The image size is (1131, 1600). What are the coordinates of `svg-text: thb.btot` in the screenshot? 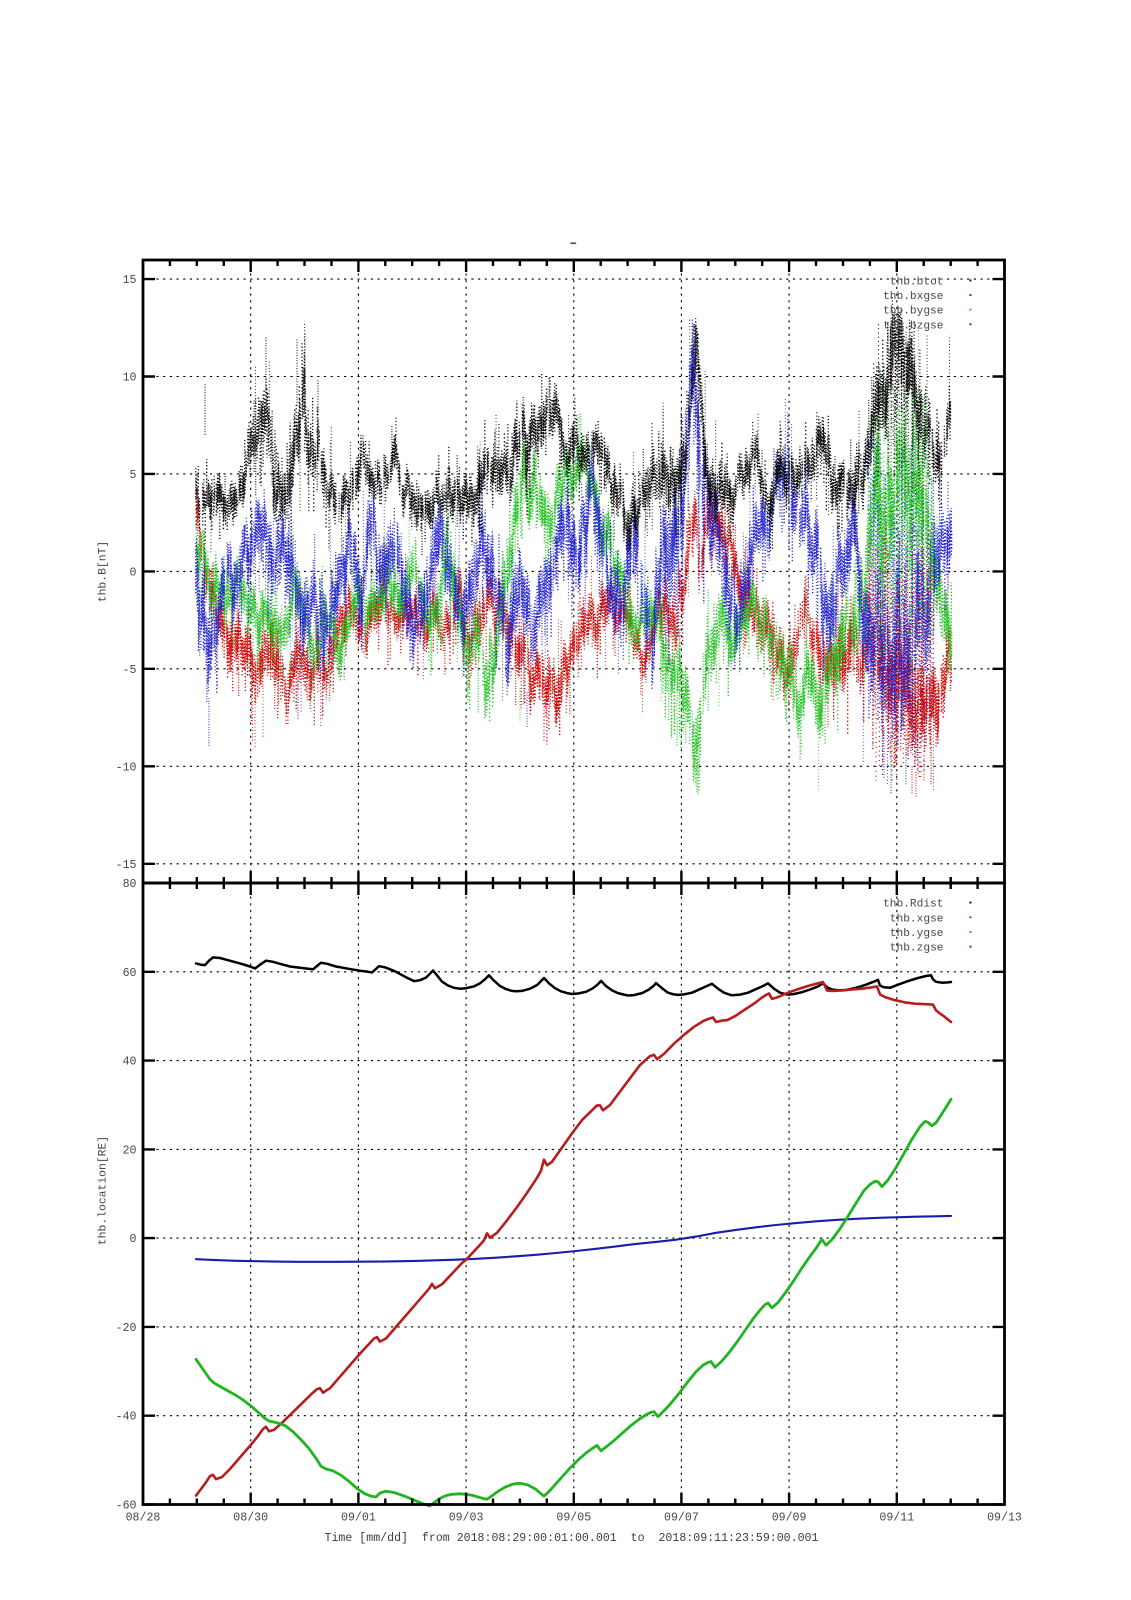 It's located at (917, 283).